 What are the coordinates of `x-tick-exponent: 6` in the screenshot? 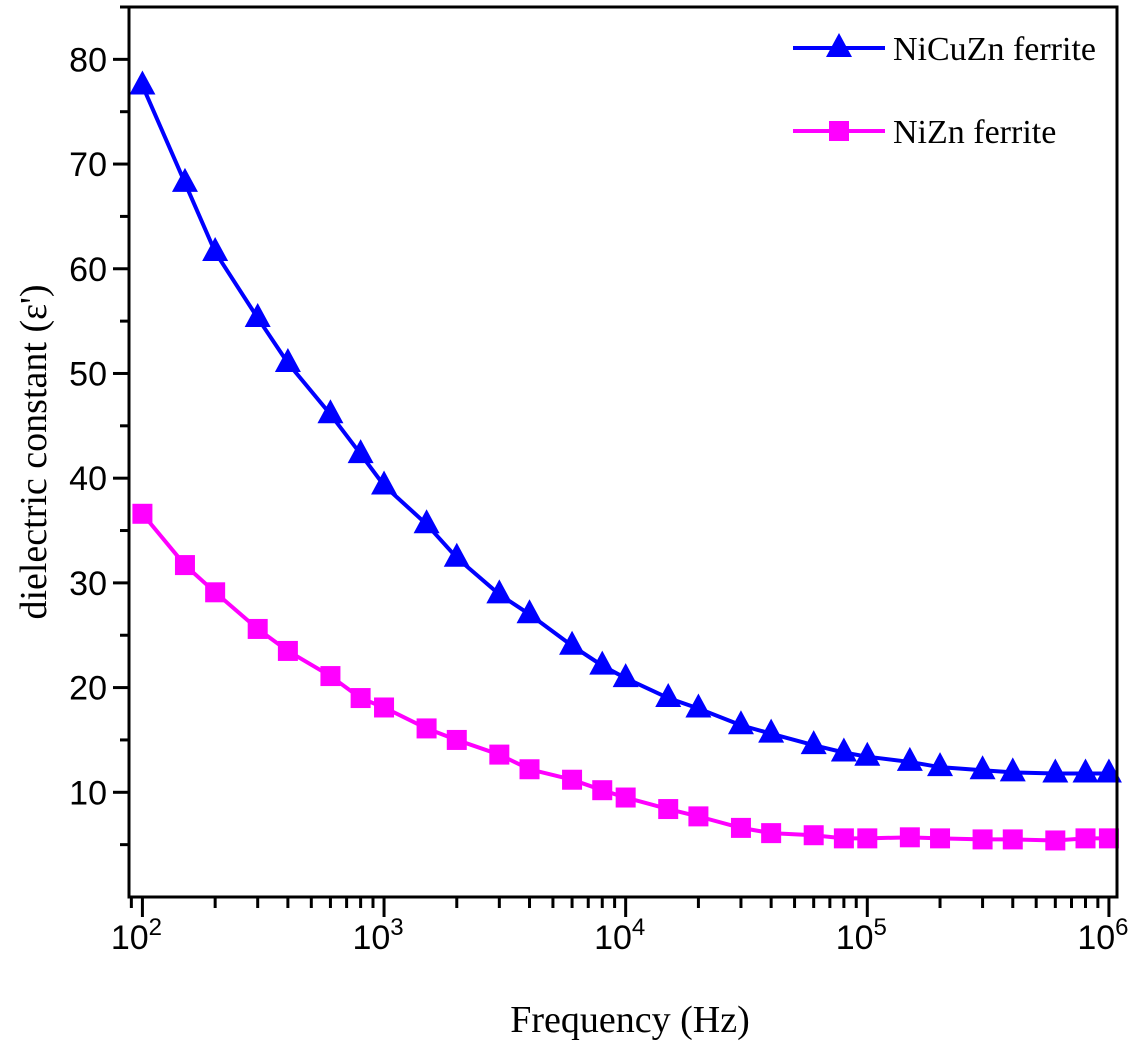 It's located at (1121, 927).